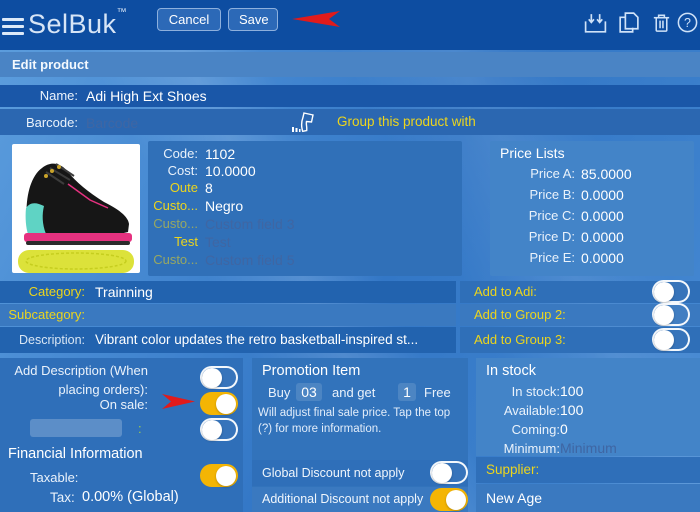 Image resolution: width=700 pixels, height=512 pixels. Describe the element at coordinates (228, 315) in the screenshot. I see `subcategory-row: Subcategory:` at that location.